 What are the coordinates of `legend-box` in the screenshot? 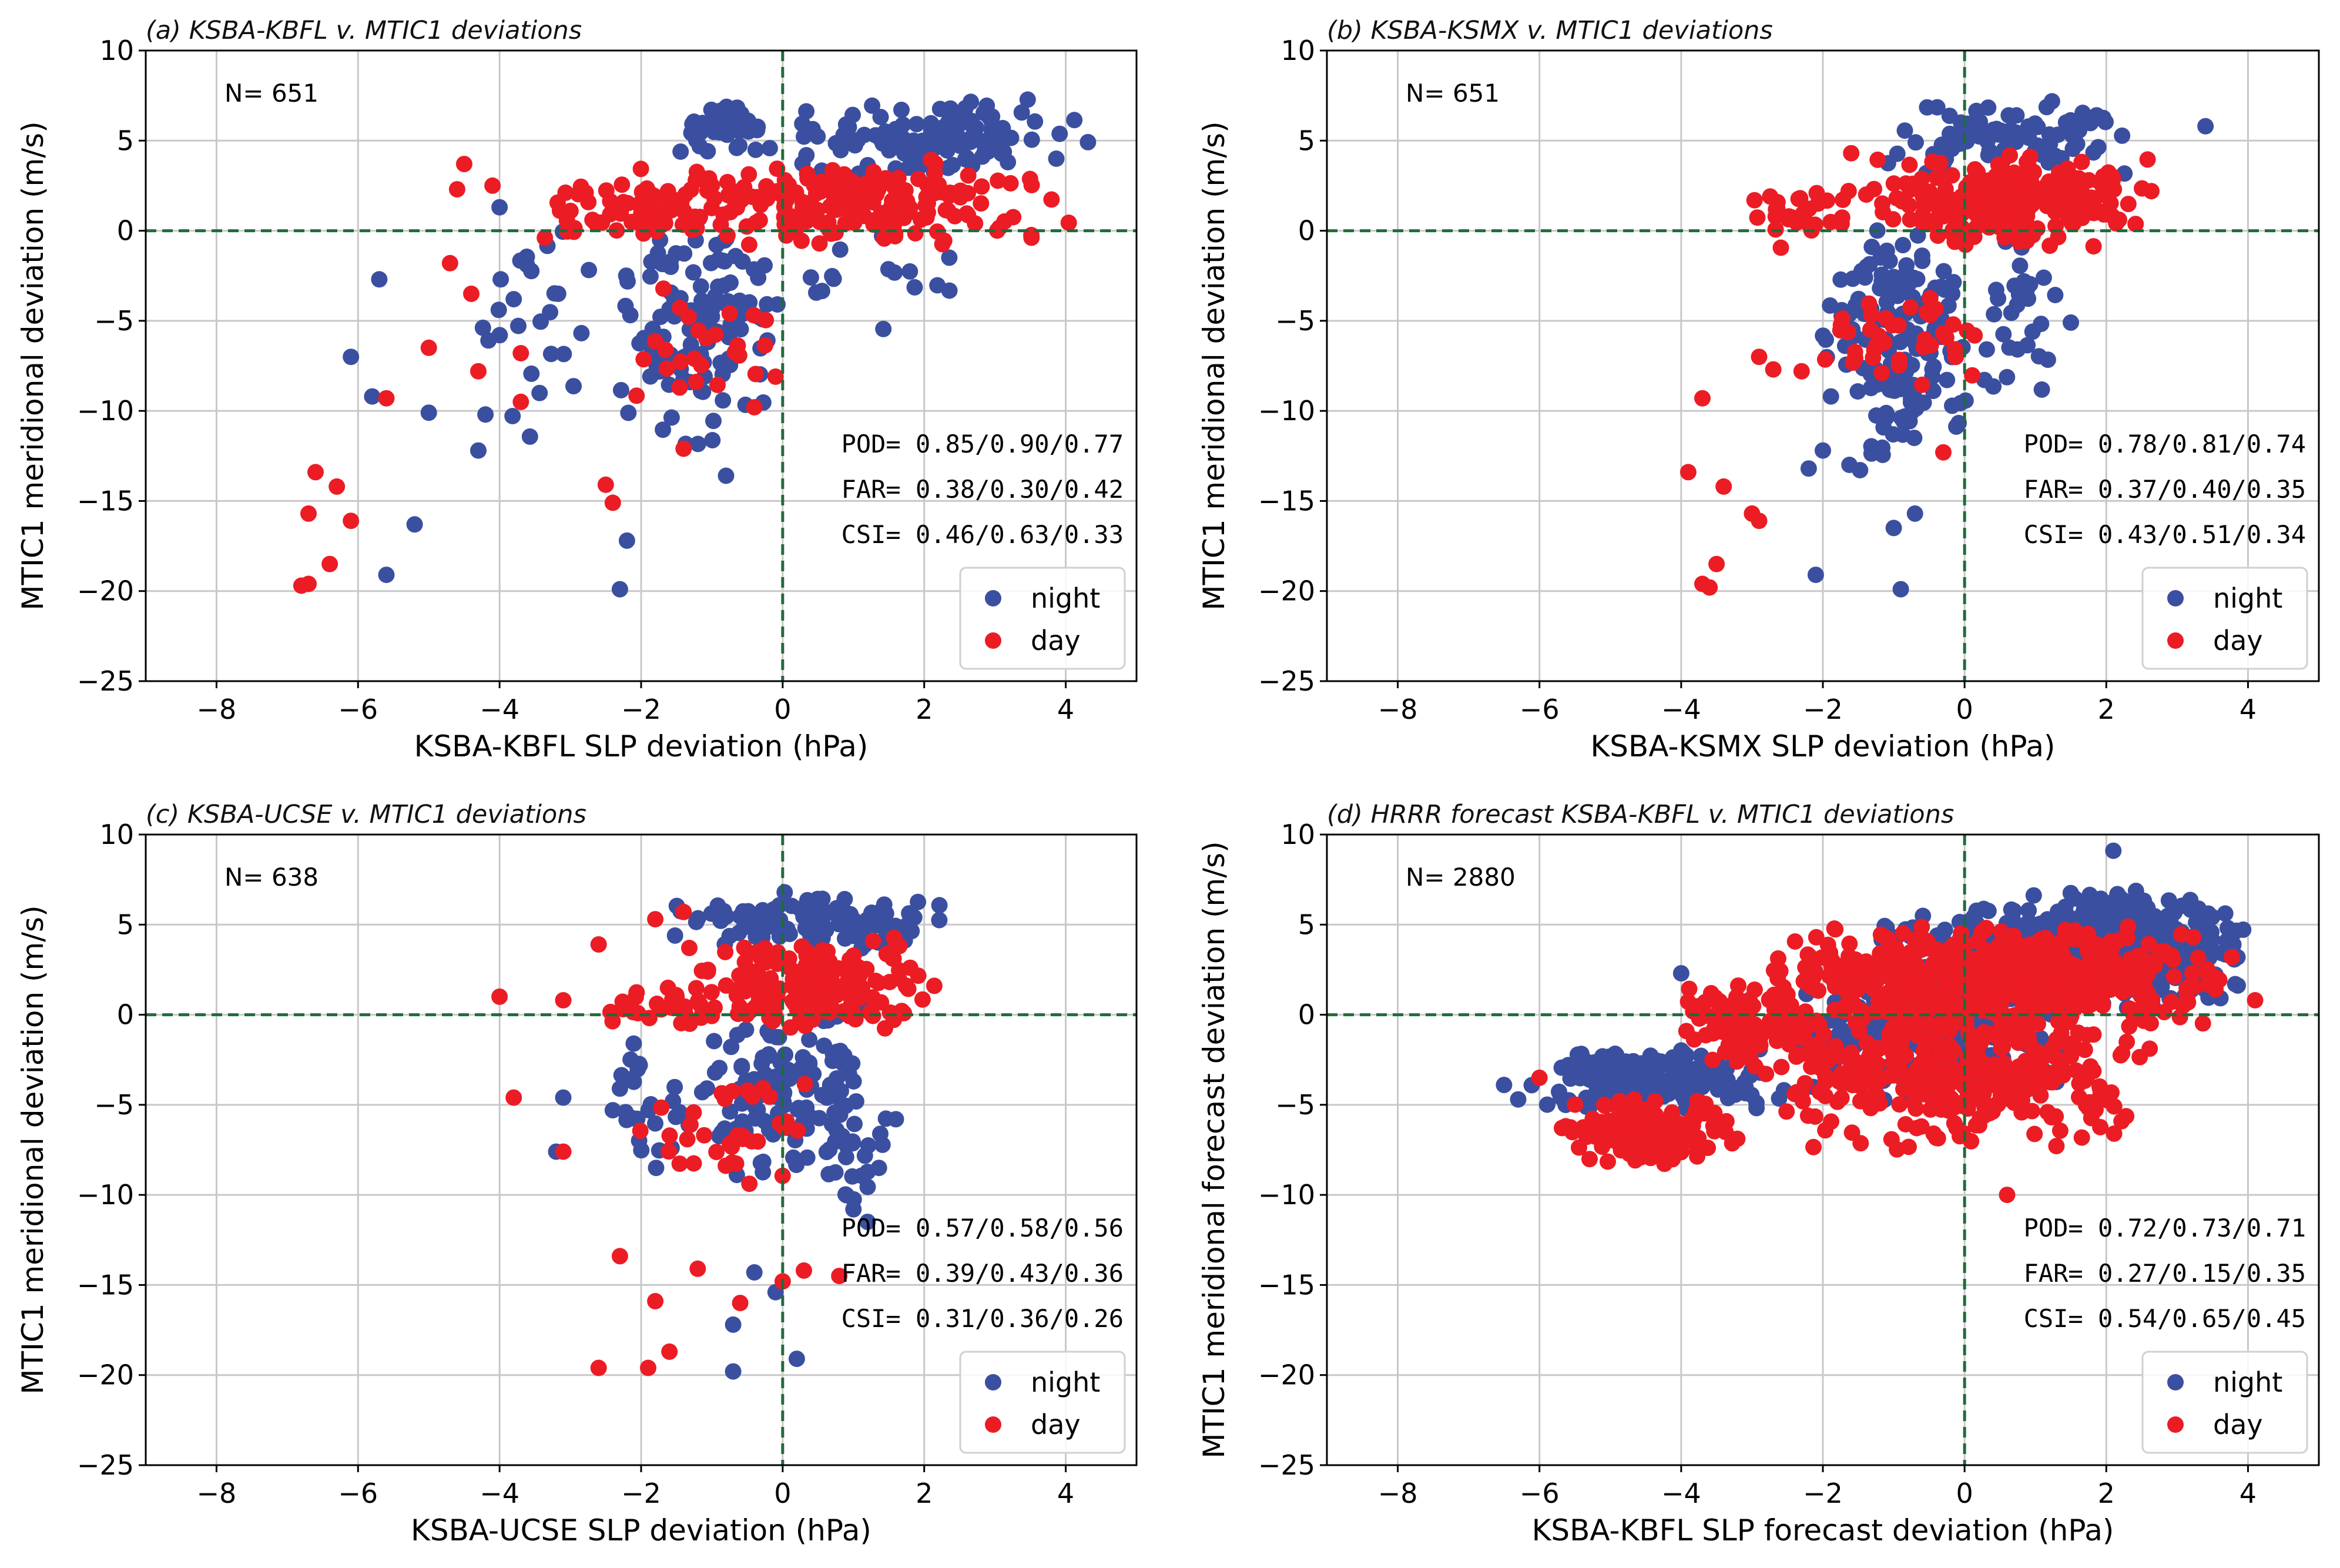 It's located at (2224, 618).